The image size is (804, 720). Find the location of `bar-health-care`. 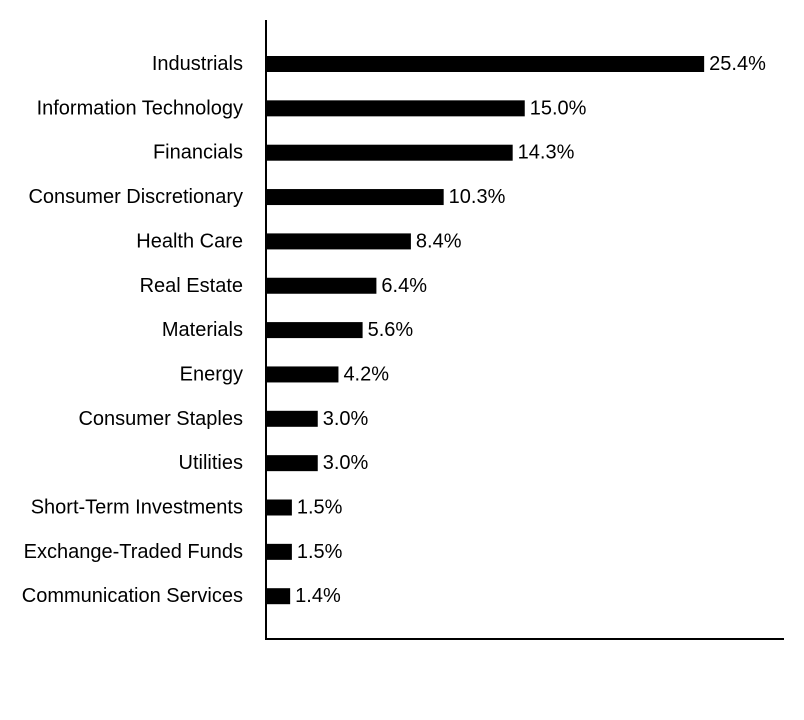

bar-health-care is located at coordinates (338, 241).